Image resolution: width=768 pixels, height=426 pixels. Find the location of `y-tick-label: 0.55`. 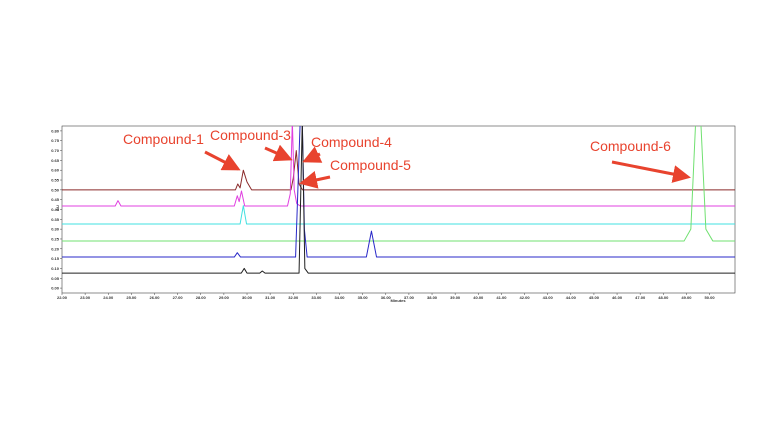

y-tick-label: 0.55 is located at coordinates (55, 180).